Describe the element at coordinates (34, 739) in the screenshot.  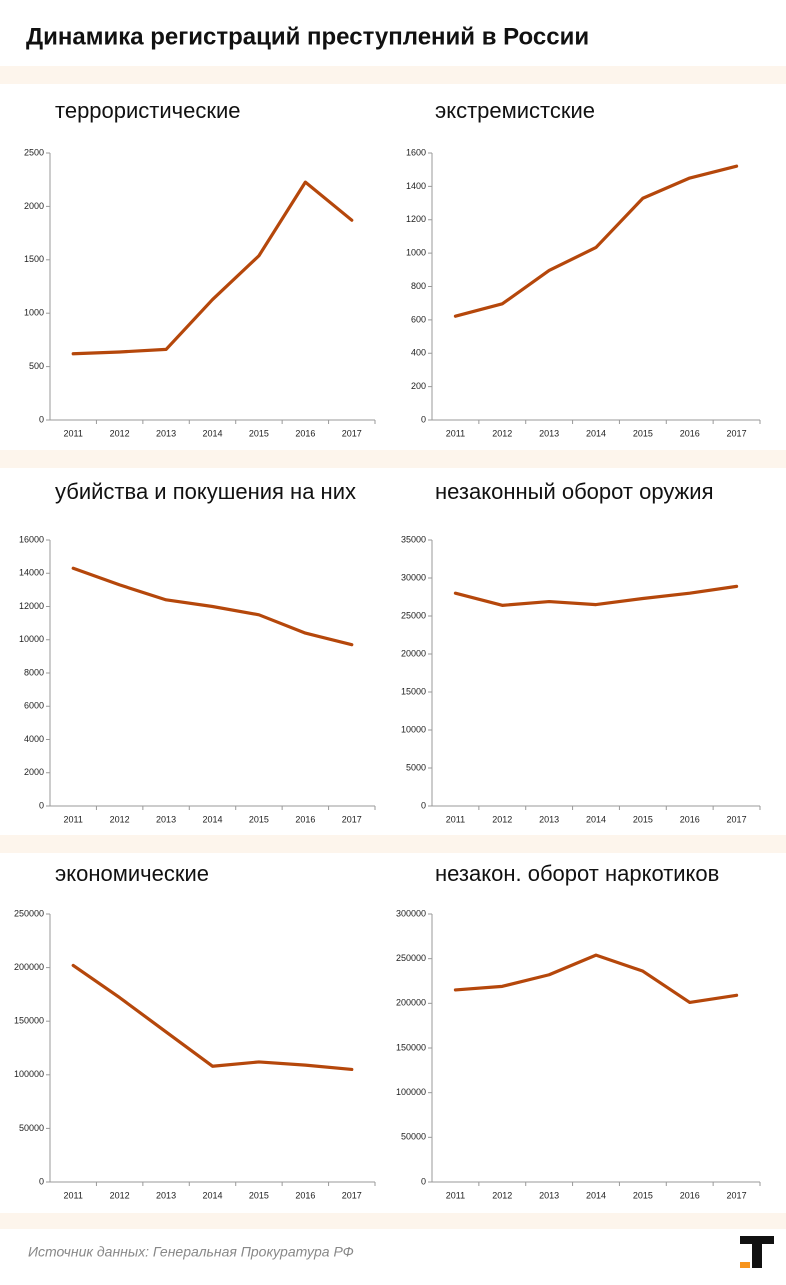
I see `y-tick-label: 4000` at that location.